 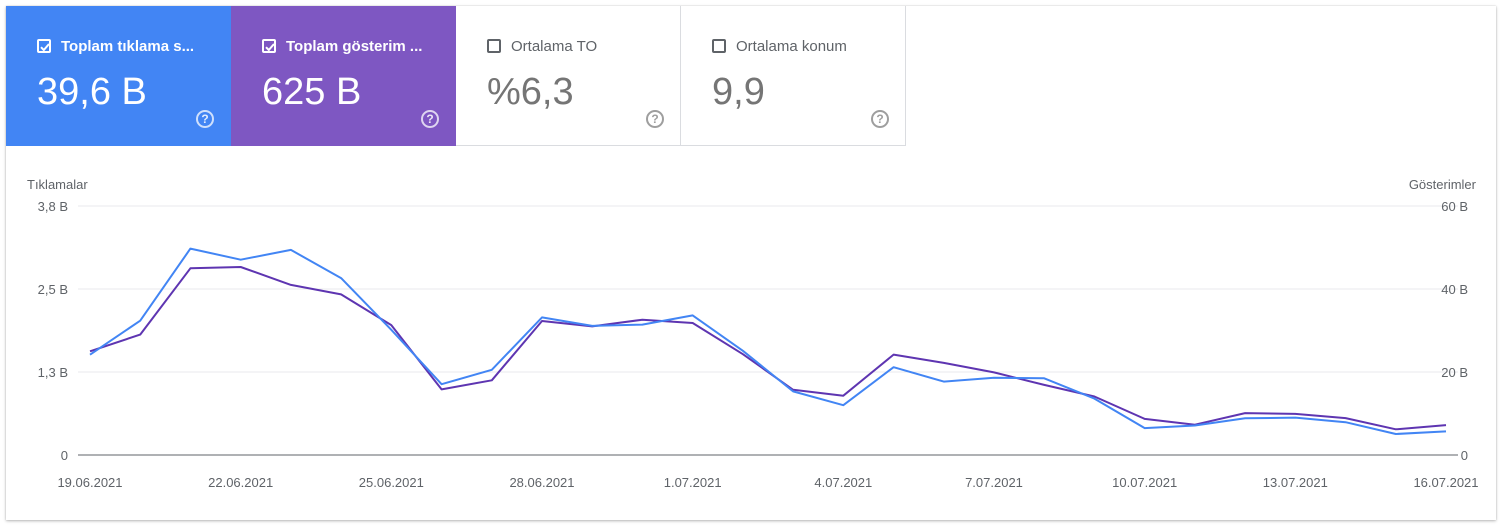 I want to click on total-clicks-card: Toplam tıklama s... 39,6 B ?, so click(x=118, y=76).